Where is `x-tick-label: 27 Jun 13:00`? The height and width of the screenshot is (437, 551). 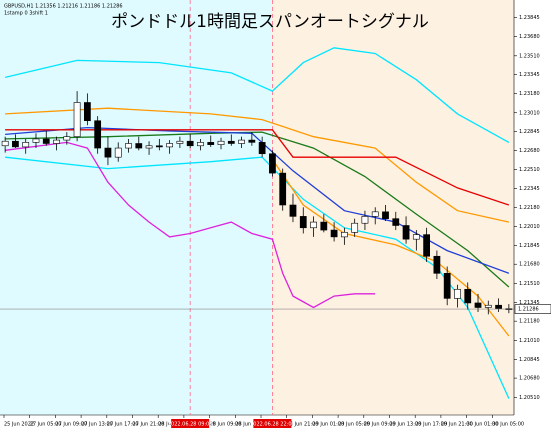 x-tick-label: 27 Jun 13:00 is located at coordinates (97, 425).